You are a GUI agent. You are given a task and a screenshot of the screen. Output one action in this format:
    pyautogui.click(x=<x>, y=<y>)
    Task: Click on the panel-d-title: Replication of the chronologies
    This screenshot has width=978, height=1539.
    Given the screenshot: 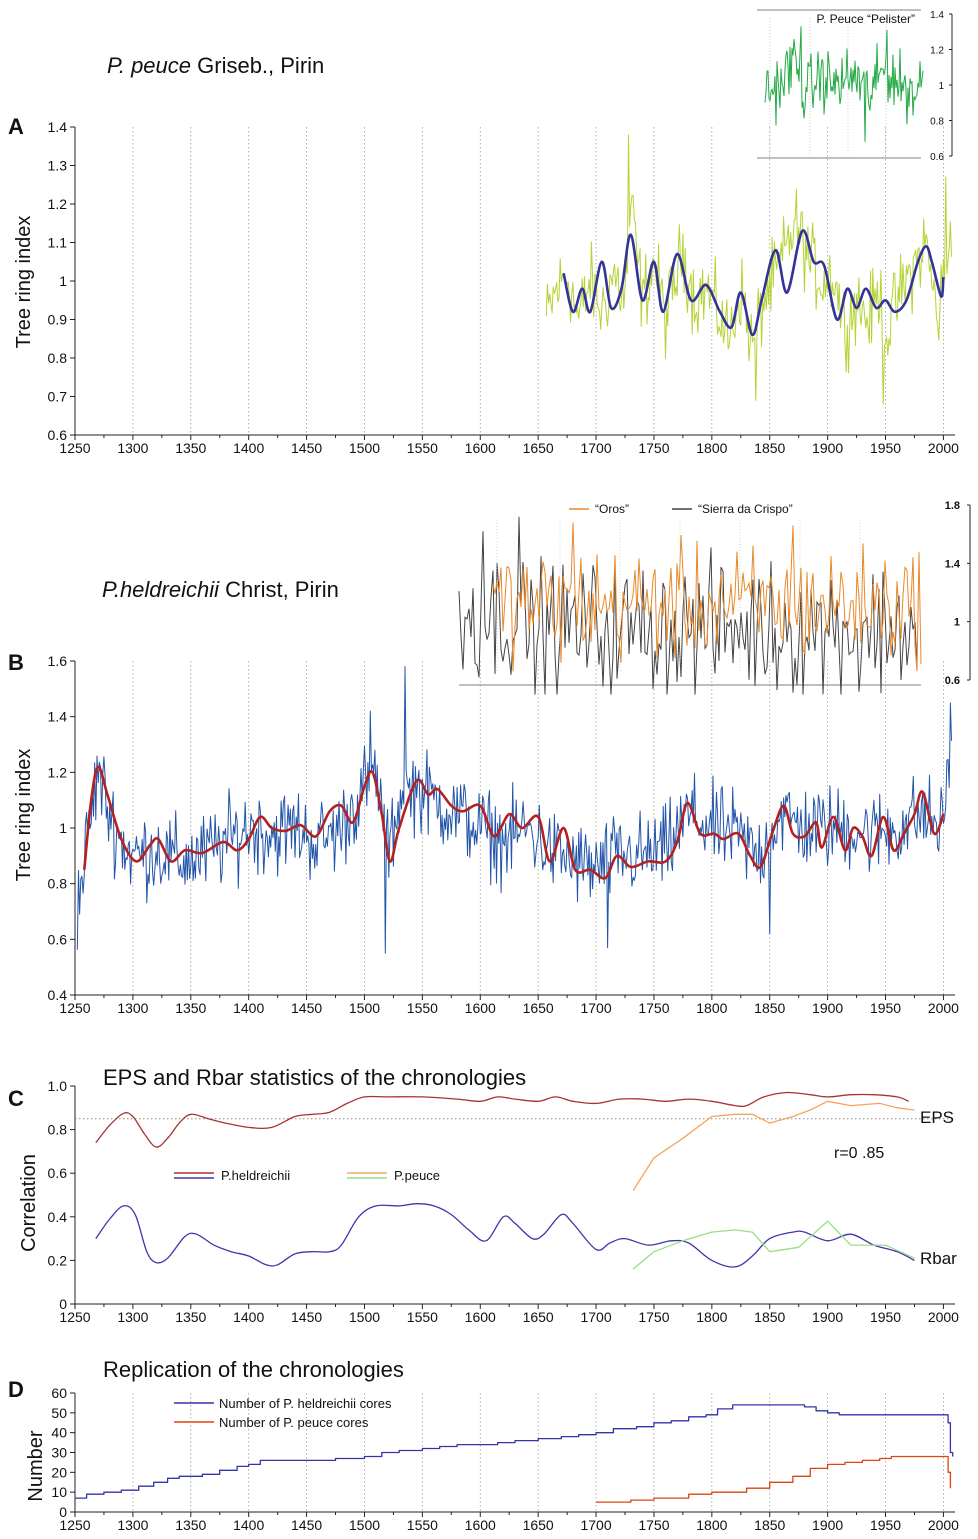 What is the action you would take?
    pyautogui.click(x=253, y=1369)
    